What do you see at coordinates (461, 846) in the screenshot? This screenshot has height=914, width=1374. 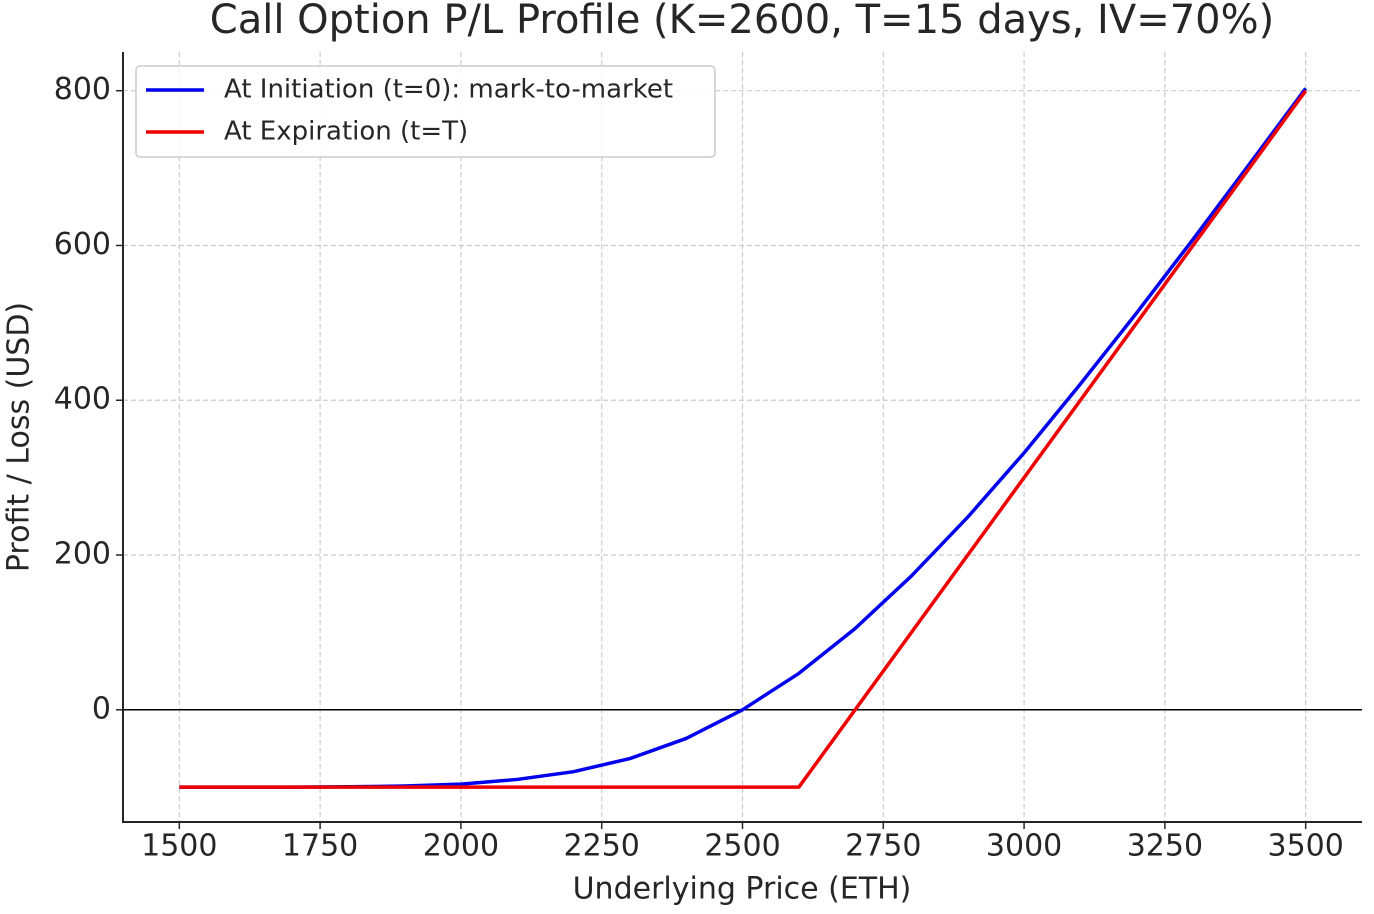 I see `x-tick-label: 2000` at bounding box center [461, 846].